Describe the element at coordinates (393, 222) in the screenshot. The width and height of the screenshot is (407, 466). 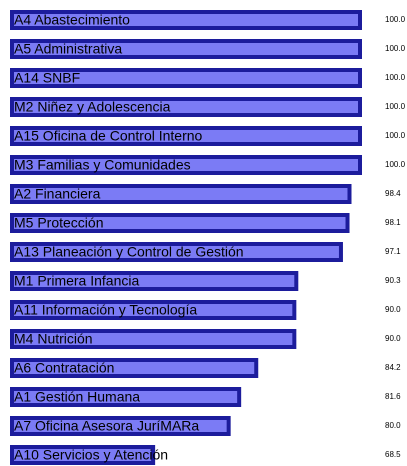
I see `value-label: 98.1` at that location.